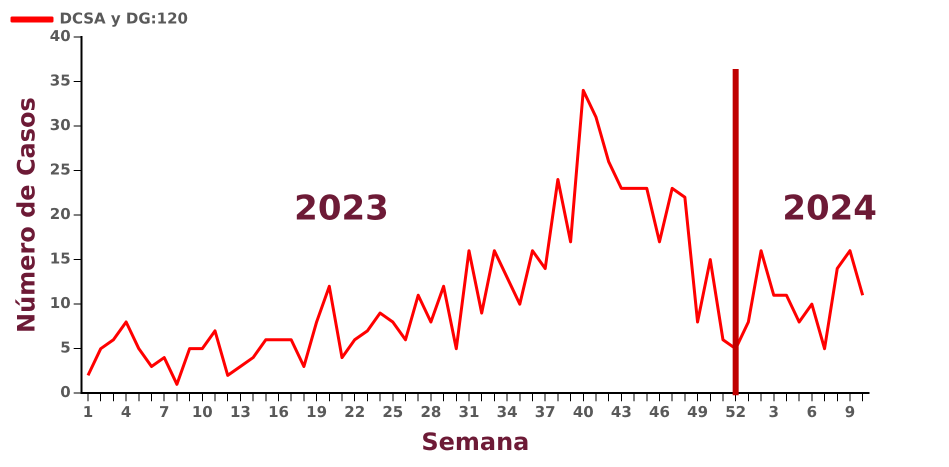 This screenshot has width=949, height=467. I want to click on x-tick-label: 7, so click(164, 412).